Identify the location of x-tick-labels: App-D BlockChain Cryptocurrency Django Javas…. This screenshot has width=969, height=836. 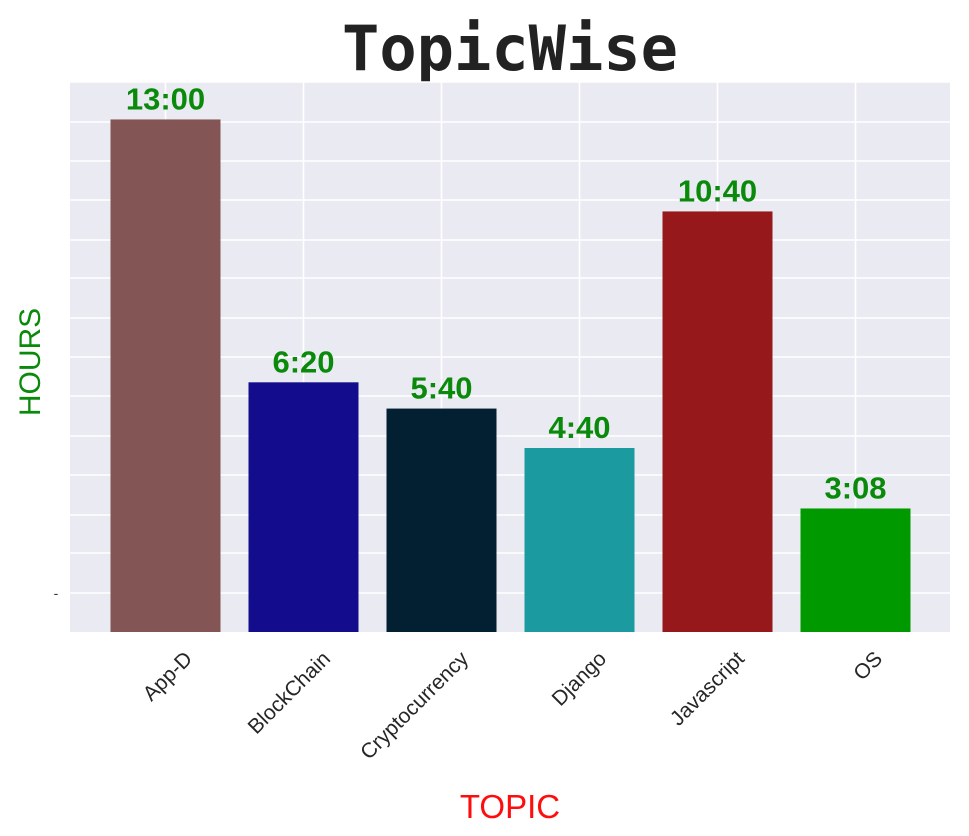
(513, 705).